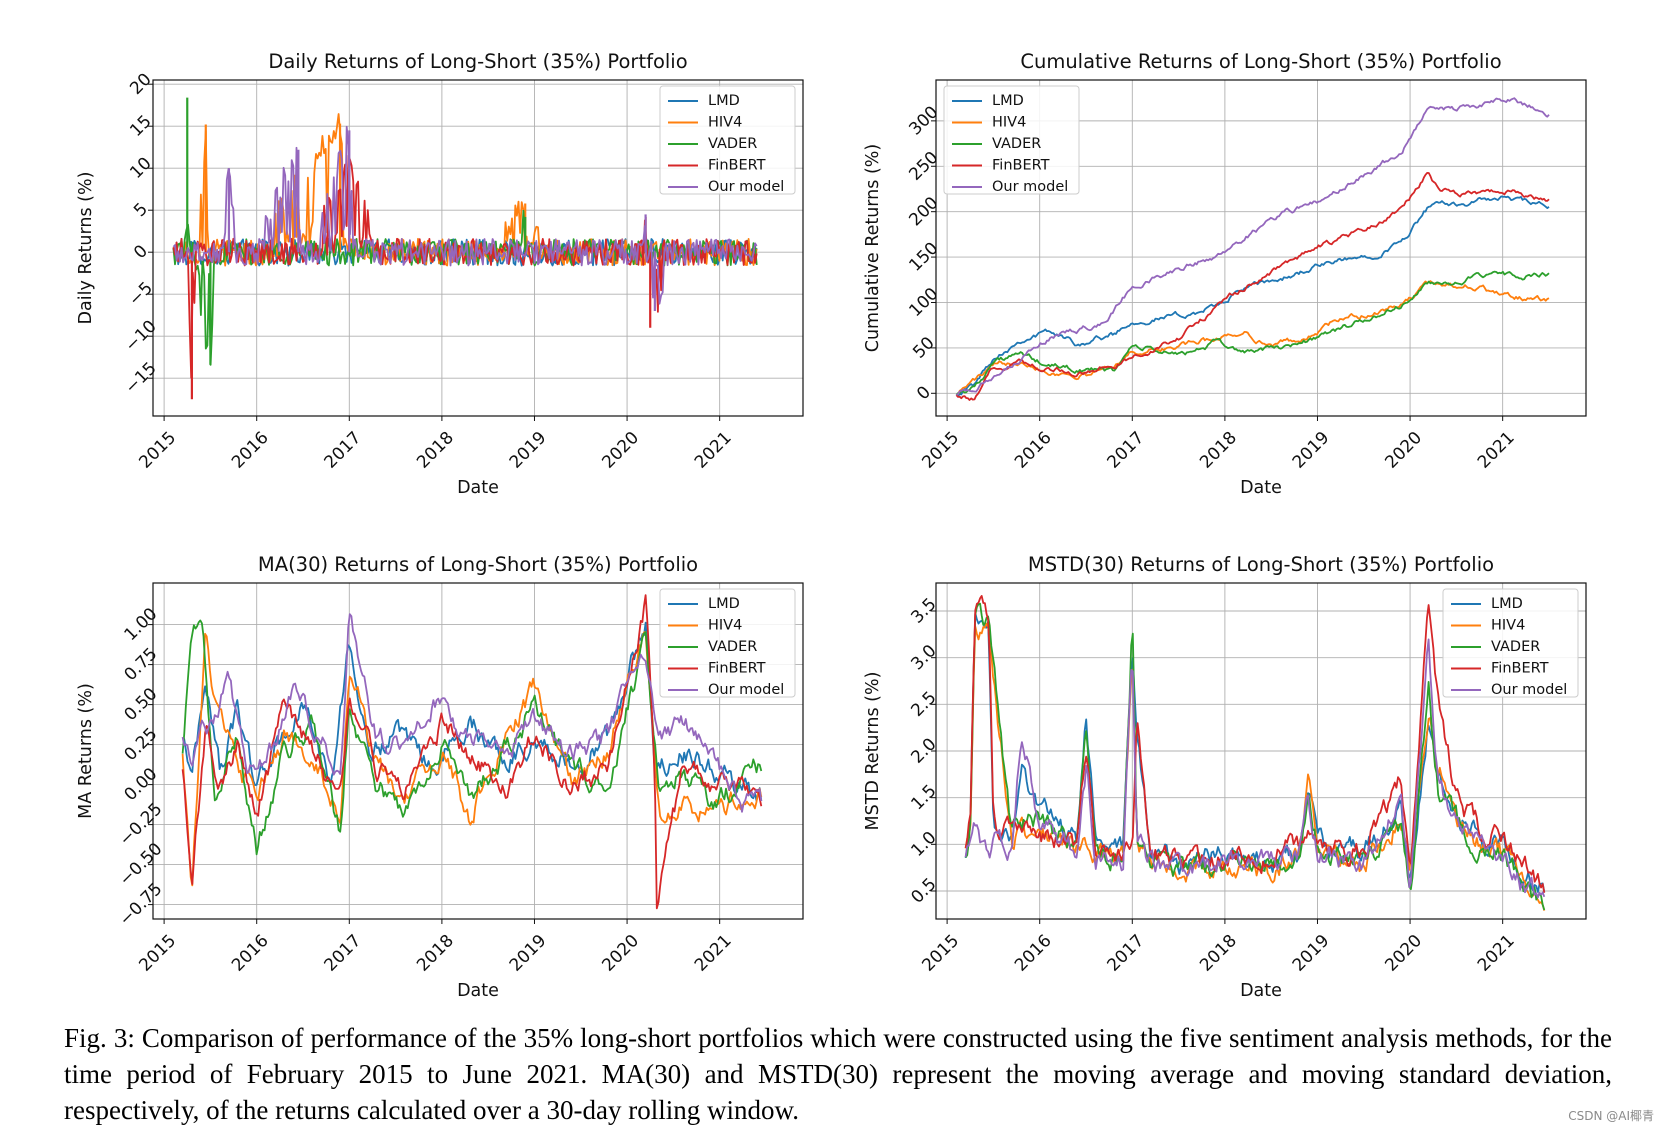 This screenshot has width=1676, height=1134. I want to click on y-axis-label: MA Returns (%), so click(86, 751).